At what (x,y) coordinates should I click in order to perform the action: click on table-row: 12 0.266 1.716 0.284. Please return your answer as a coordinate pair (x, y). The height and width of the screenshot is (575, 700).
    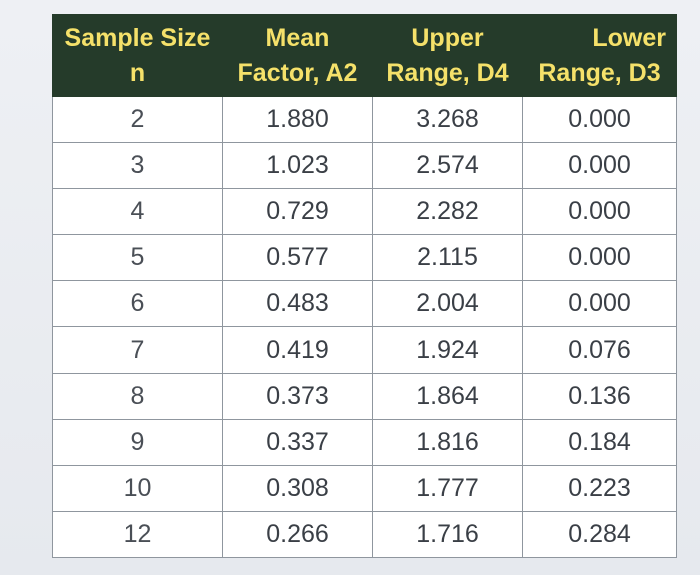
    Looking at the image, I should click on (364, 534).